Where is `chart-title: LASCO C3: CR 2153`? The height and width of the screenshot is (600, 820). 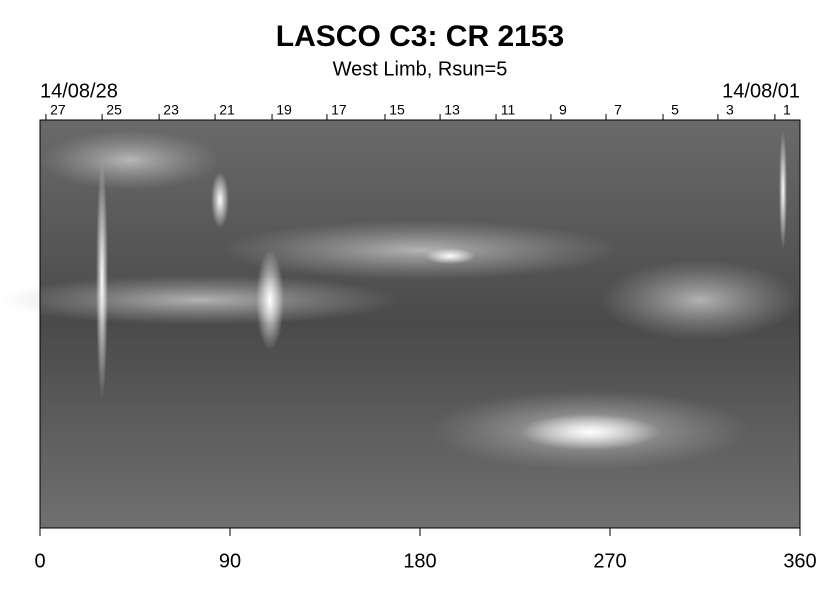 chart-title: LASCO C3: CR 2153 is located at coordinates (420, 36).